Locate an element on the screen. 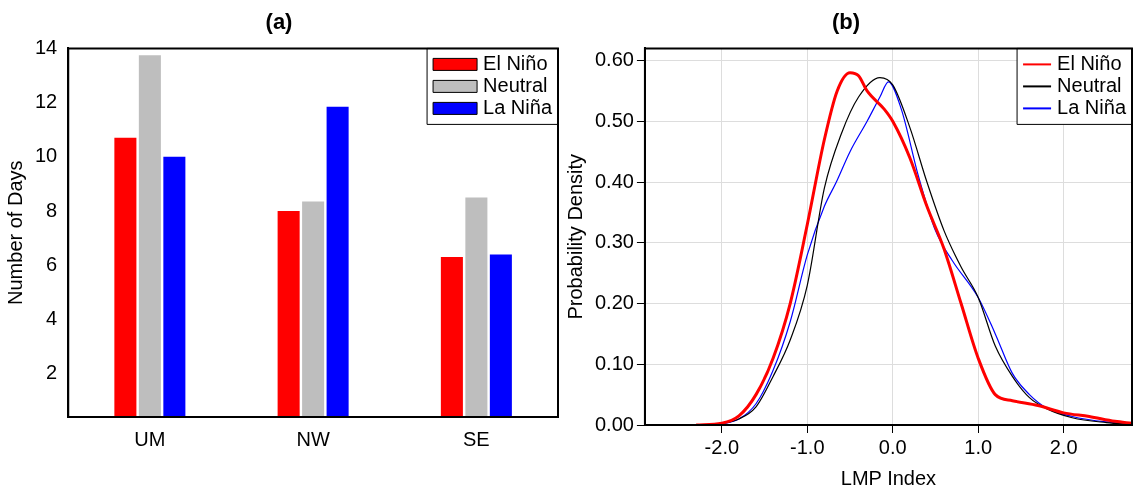 The width and height of the screenshot is (1134, 495). x-tick-label: UM is located at coordinates (150, 438).